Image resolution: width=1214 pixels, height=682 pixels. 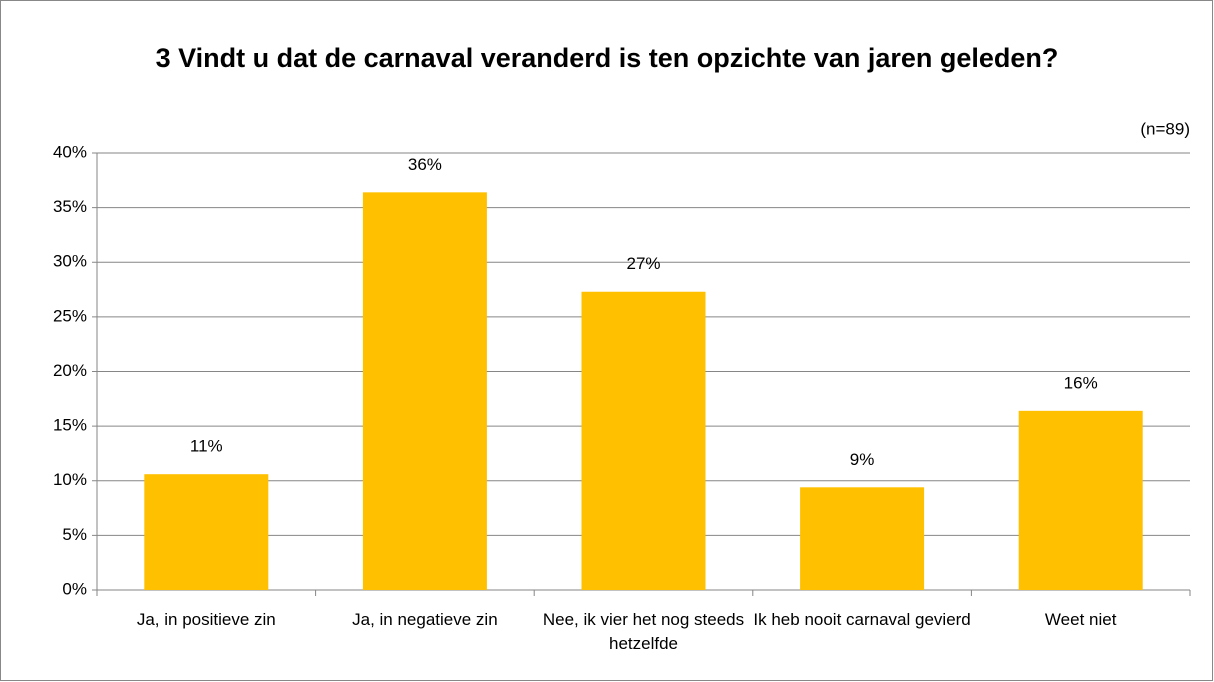 I want to click on data-label: 16%, so click(x=1081, y=382).